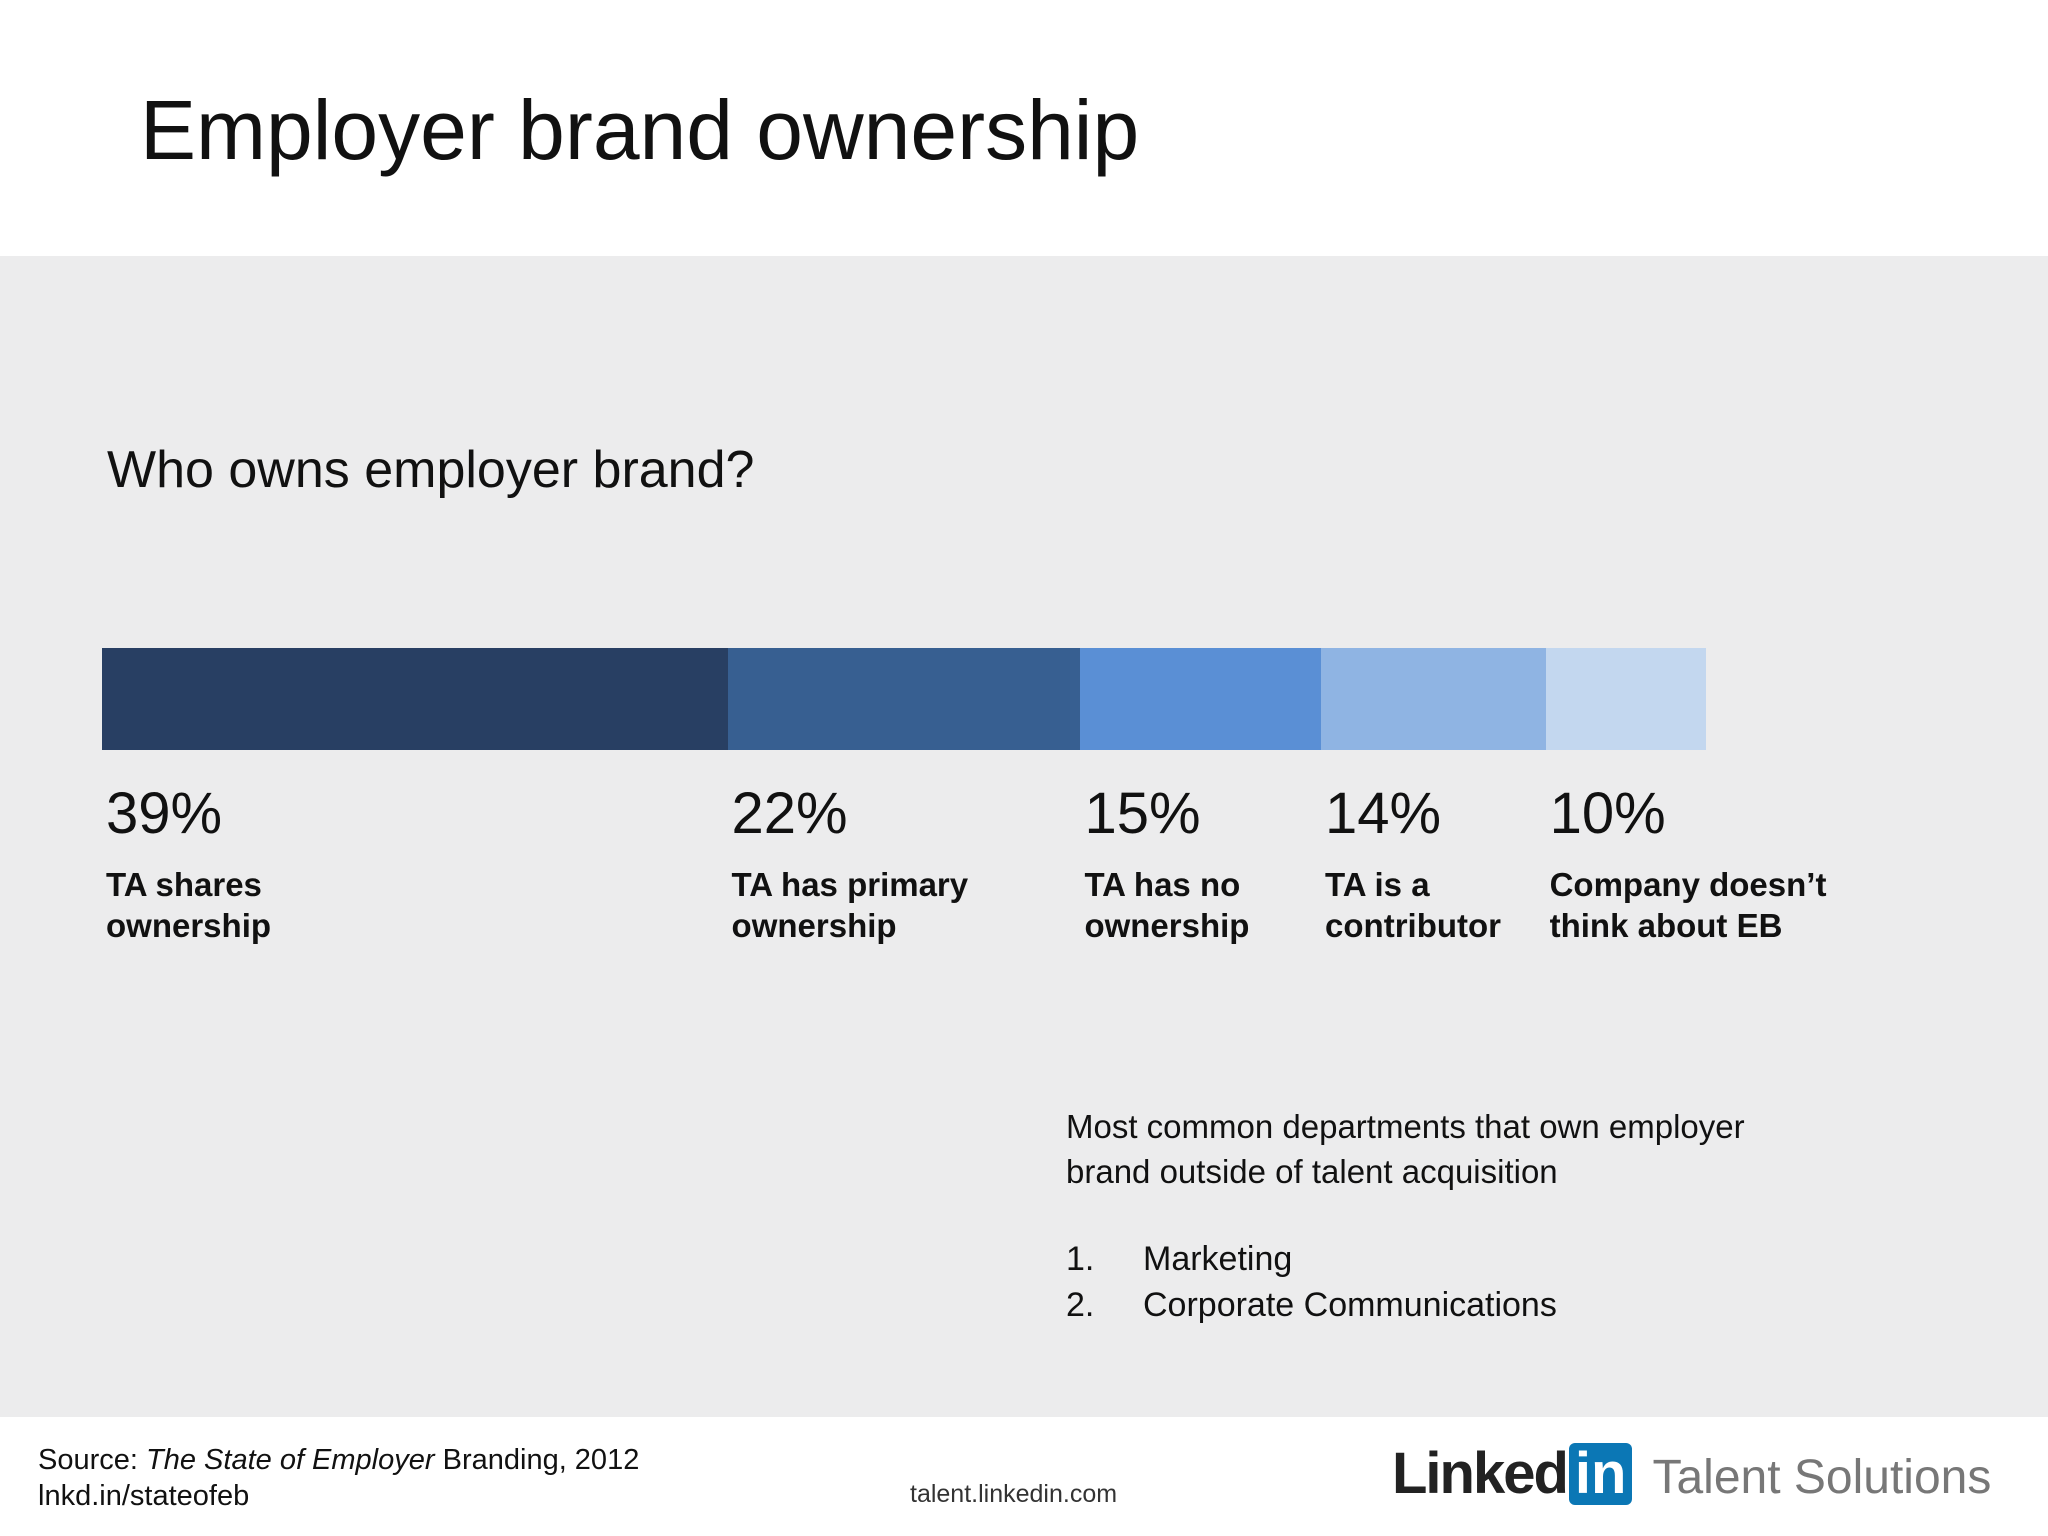 The height and width of the screenshot is (1536, 2048). What do you see at coordinates (1383, 813) in the screenshot?
I see `value-label: 14%` at bounding box center [1383, 813].